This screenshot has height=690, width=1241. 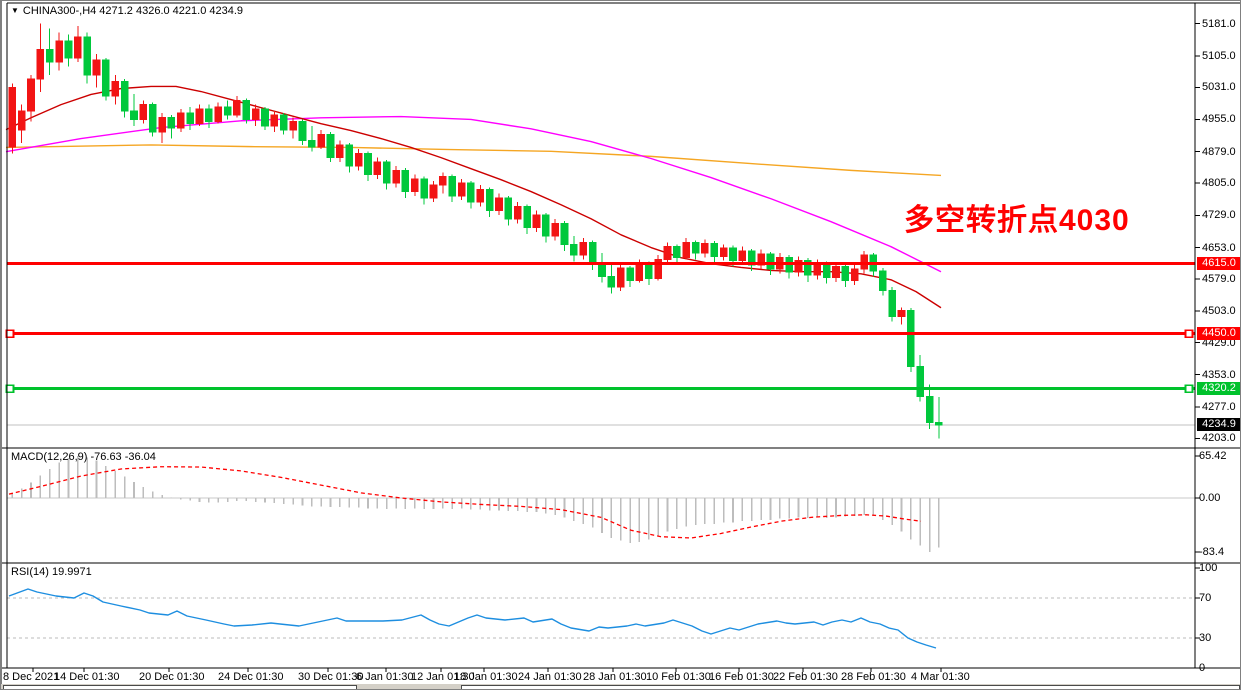 What do you see at coordinates (15, 10) in the screenshot?
I see `symbol-dropdown-arrow-icon: ▼` at bounding box center [15, 10].